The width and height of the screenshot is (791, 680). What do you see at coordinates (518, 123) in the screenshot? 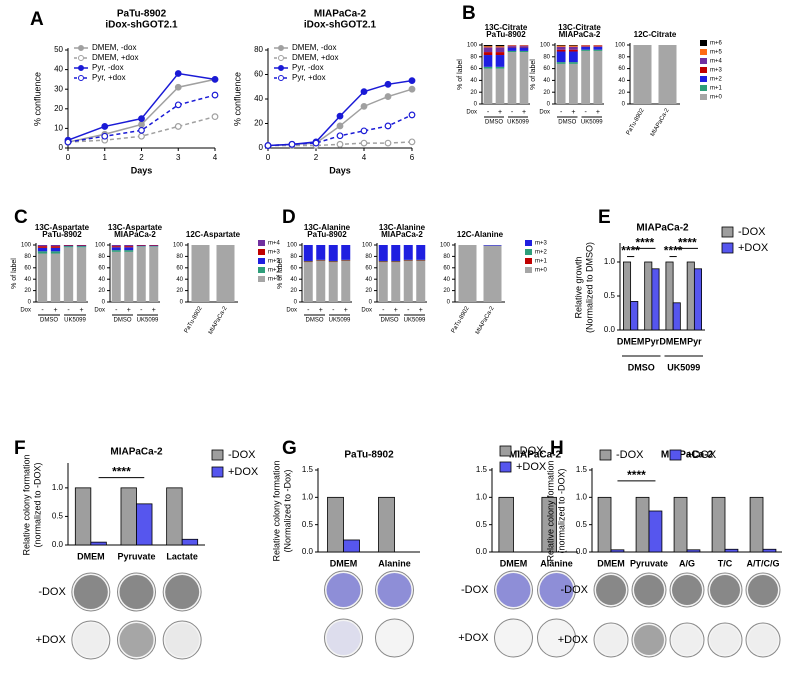
I see `group-label: UK5099` at bounding box center [518, 123].